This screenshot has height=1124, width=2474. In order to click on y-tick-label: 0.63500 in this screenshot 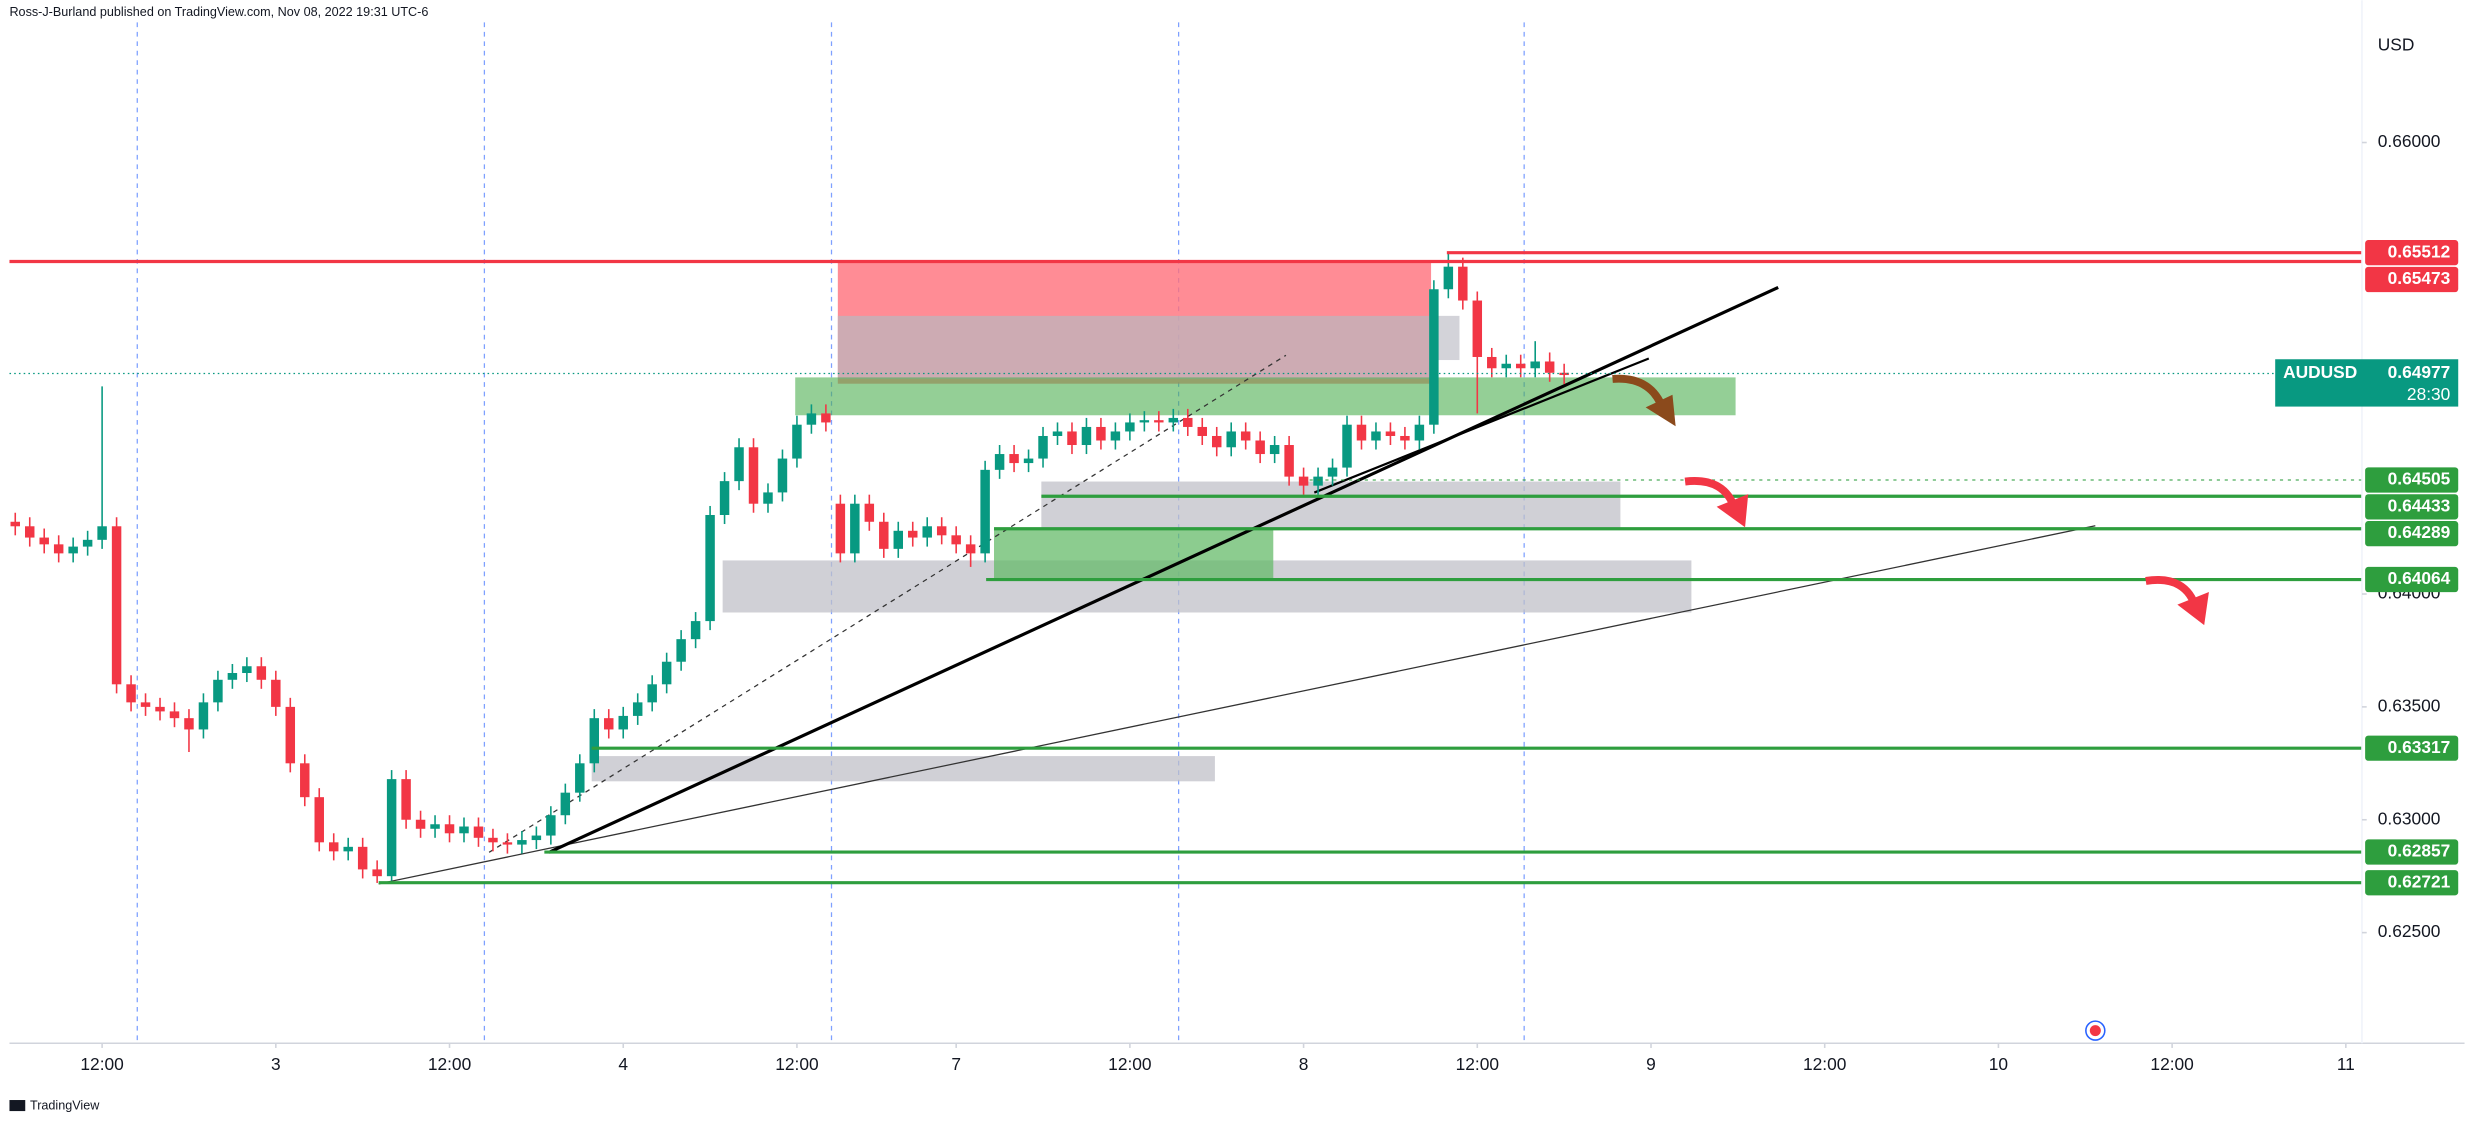, I will do `click(2409, 705)`.